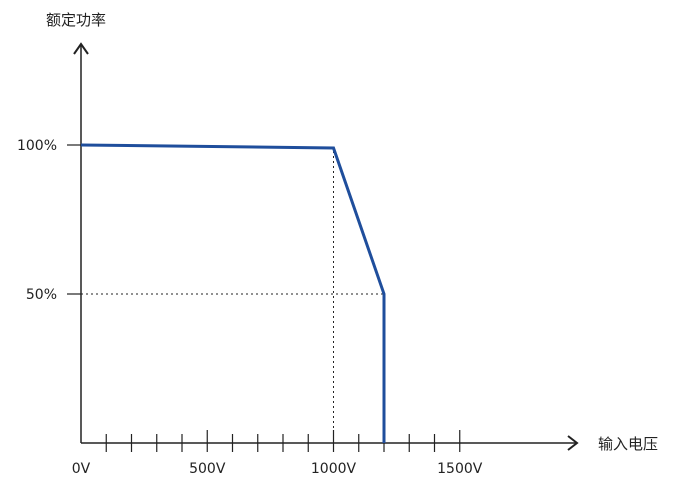  I want to click on y-axis-arrowhead, so click(81, 48).